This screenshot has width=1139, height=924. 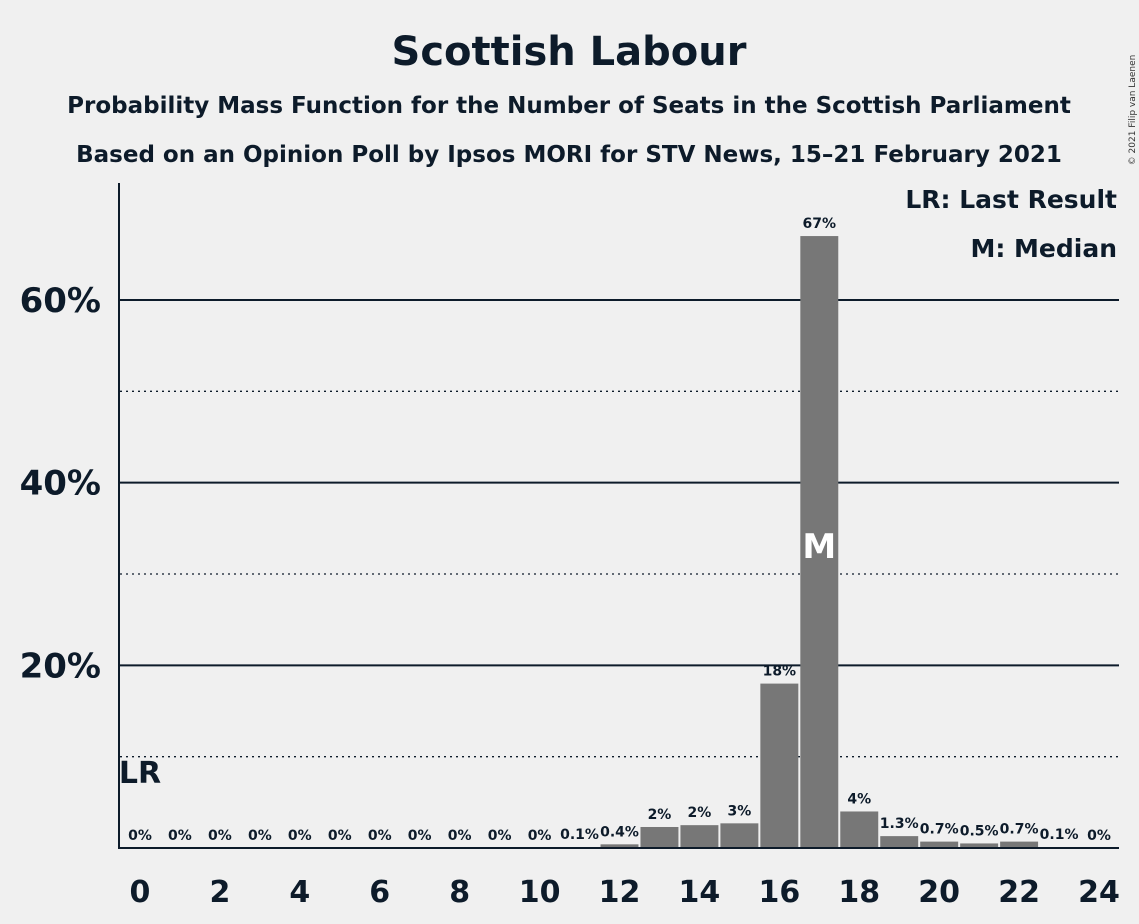 I want to click on bar-value-label-21: 0.5%, so click(x=979, y=831).